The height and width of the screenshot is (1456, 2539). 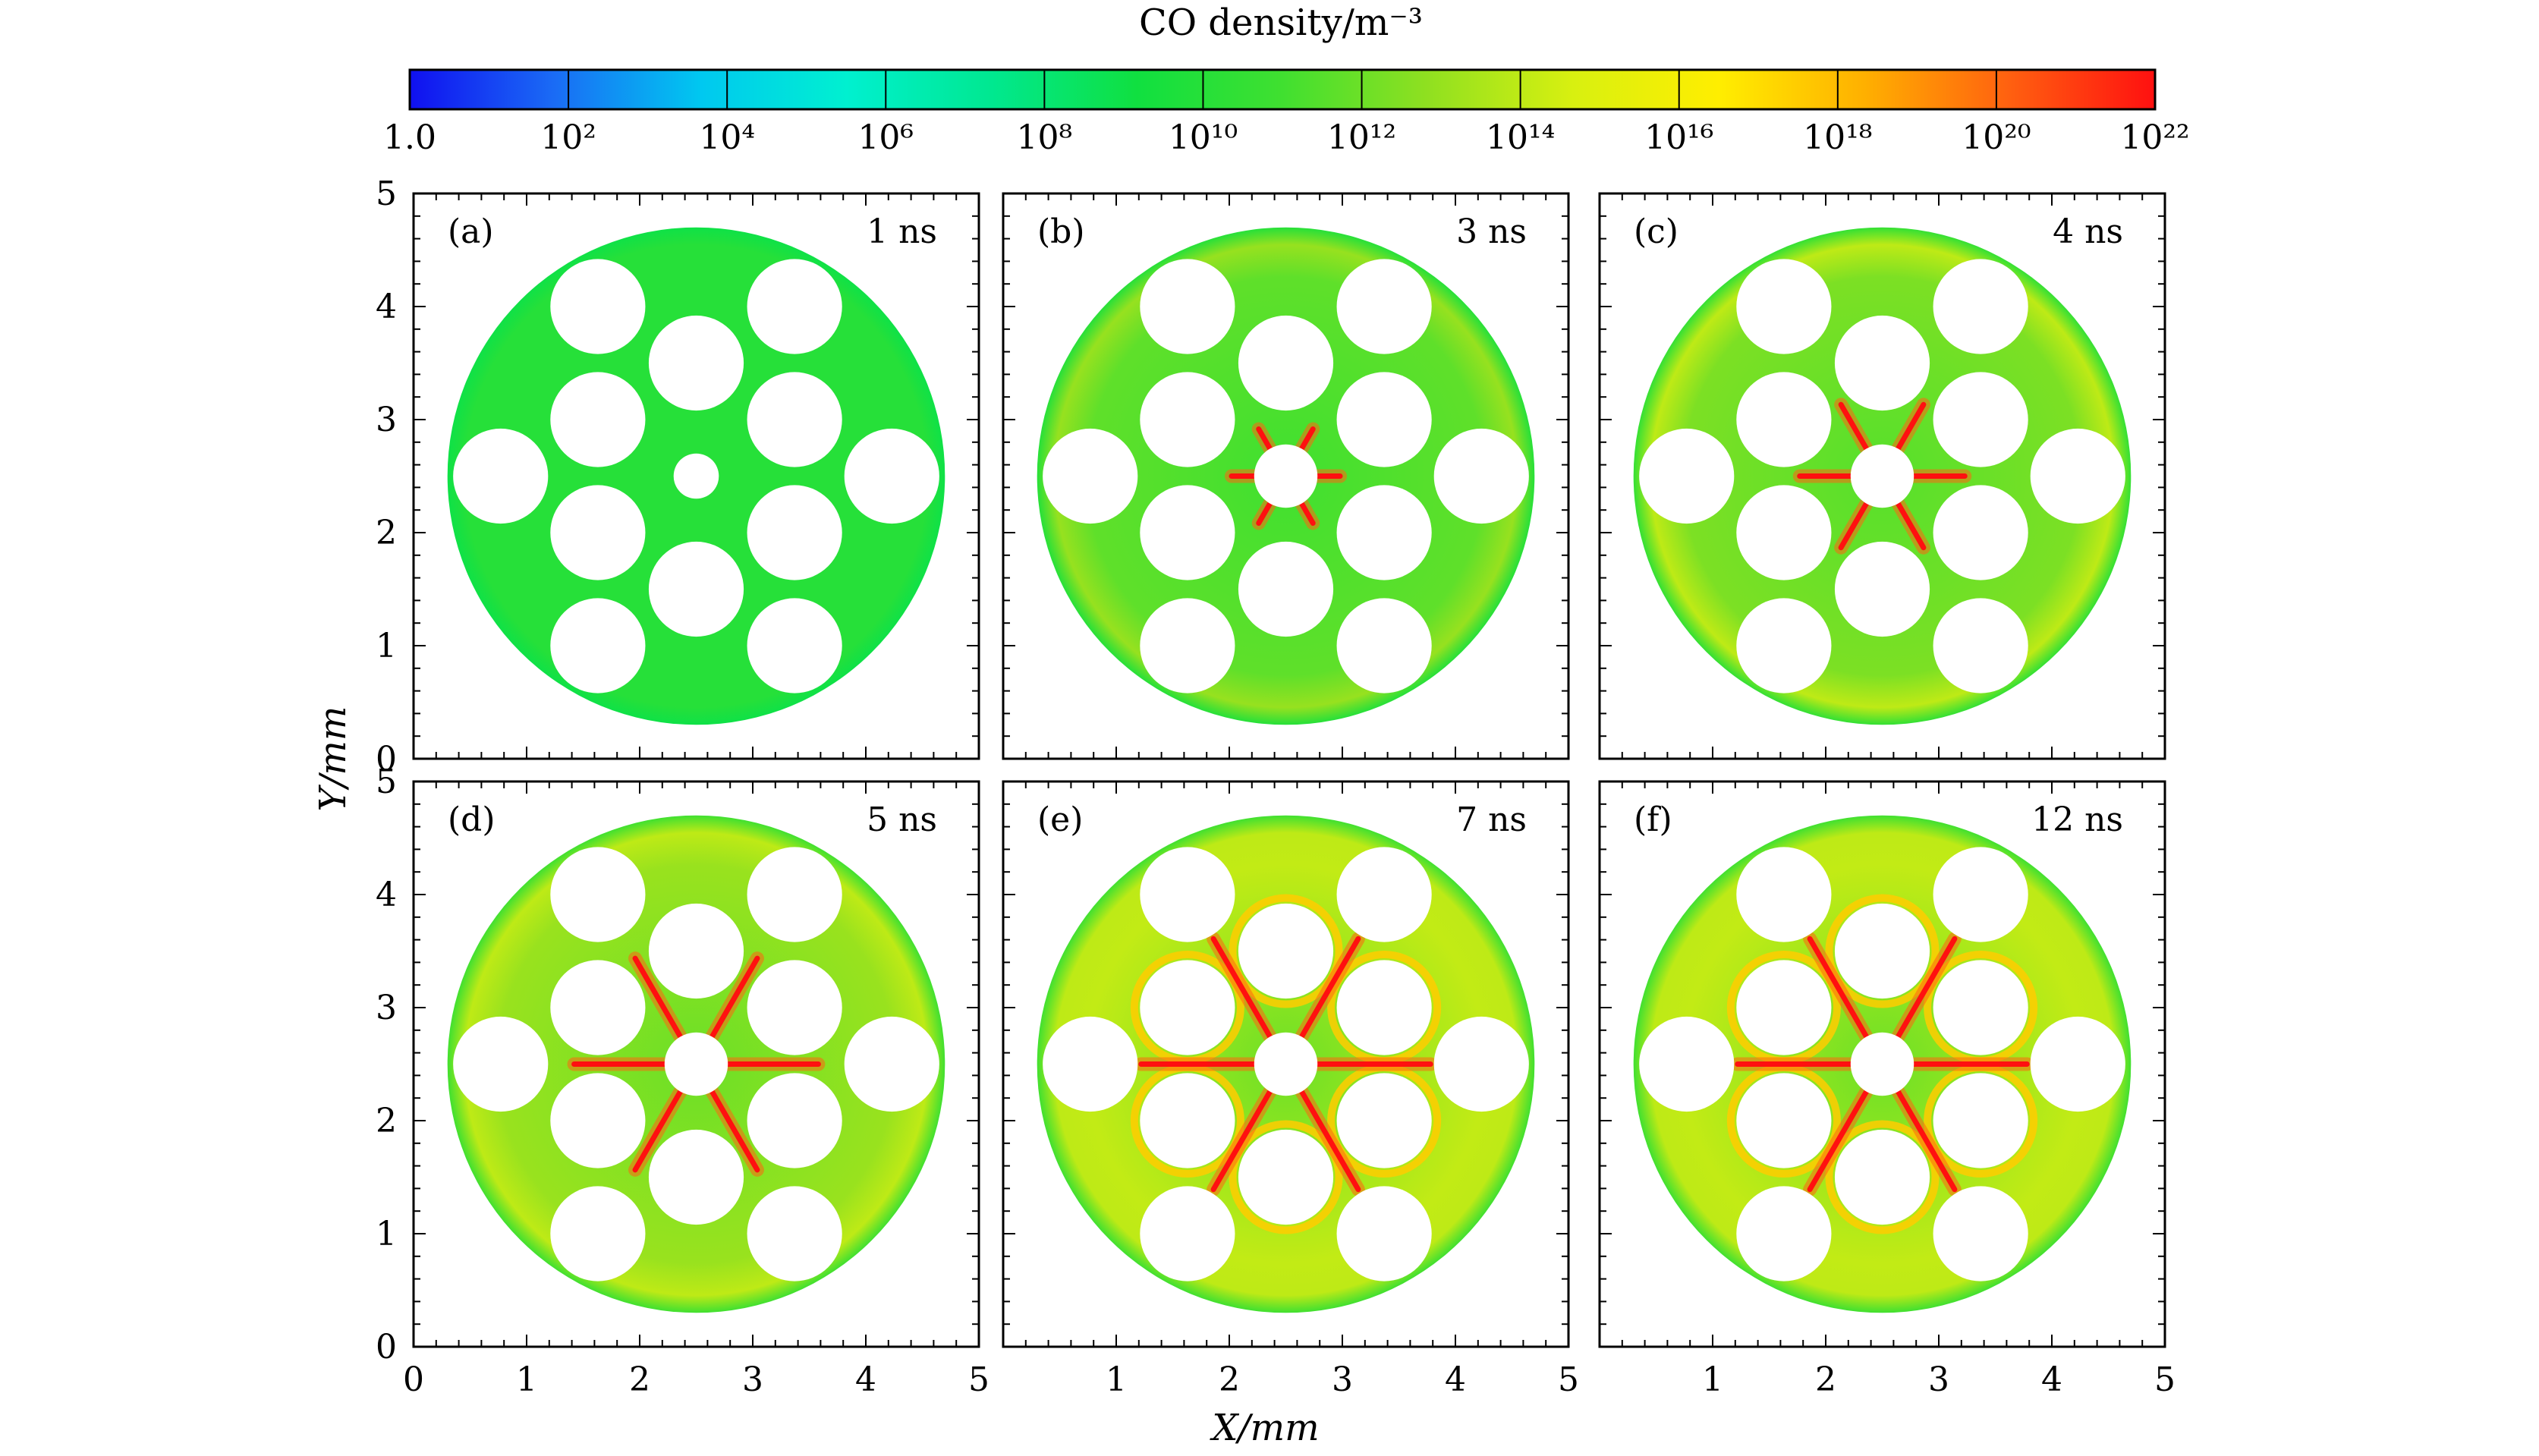 What do you see at coordinates (1361, 137) in the screenshot?
I see `colorbar-tick-label: 10¹²` at bounding box center [1361, 137].